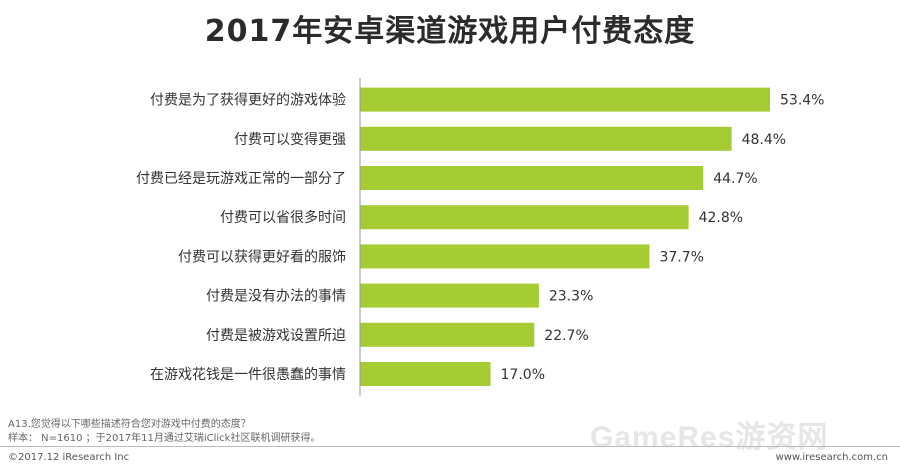  I want to click on data-label: 23.3%, so click(571, 297).